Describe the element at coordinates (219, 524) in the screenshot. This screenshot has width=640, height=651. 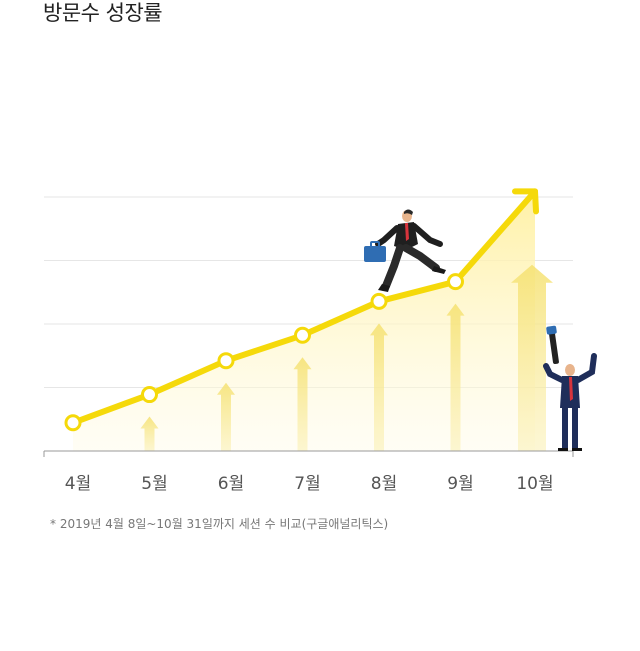
I see `footnote: * 2019년 4월 8일~10월 31일까지 세션 수 비교(구글애널리틱스)` at that location.